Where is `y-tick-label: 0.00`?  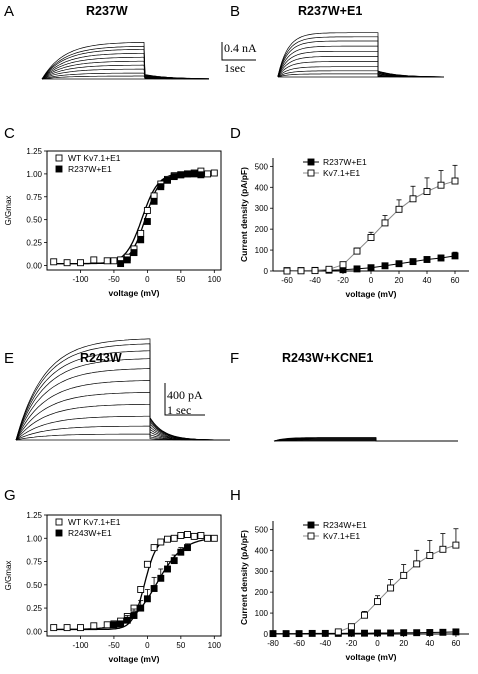 y-tick-label: 0.00 is located at coordinates (34, 631).